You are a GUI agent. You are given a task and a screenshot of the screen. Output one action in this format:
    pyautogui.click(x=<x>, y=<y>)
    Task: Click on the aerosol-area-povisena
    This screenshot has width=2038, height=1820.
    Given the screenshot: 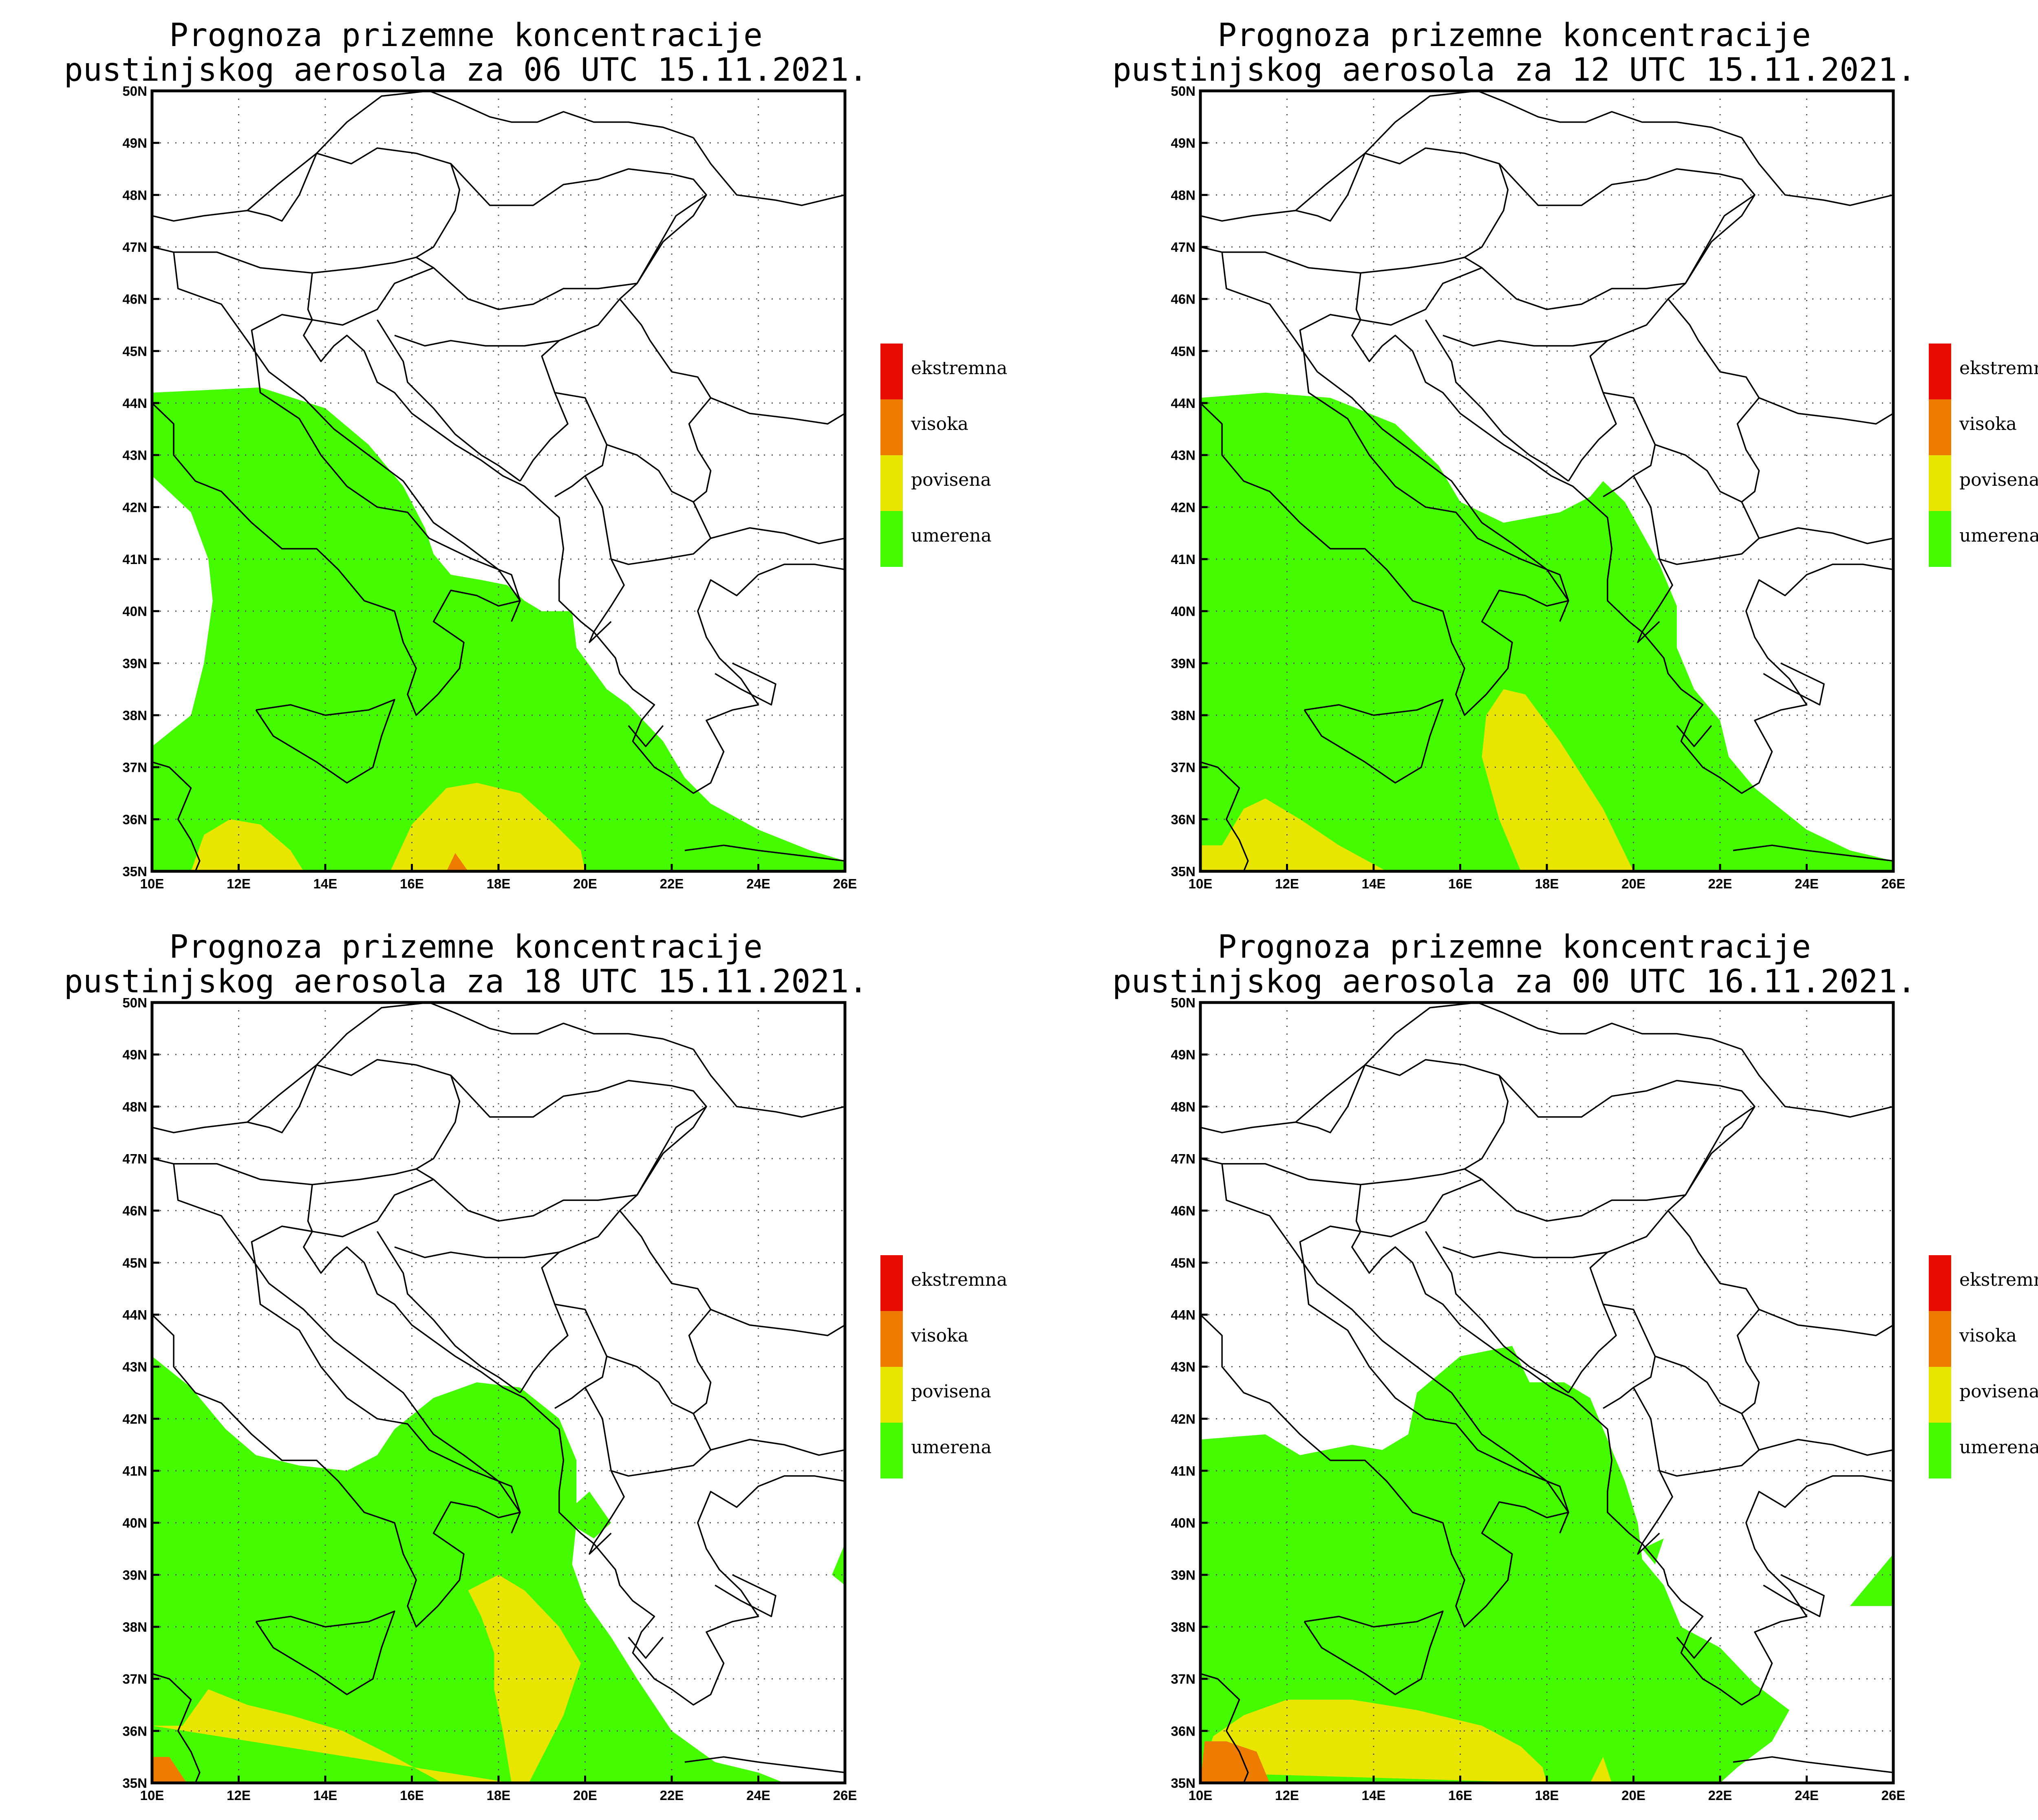 What is the action you would take?
    pyautogui.click(x=1601, y=1770)
    